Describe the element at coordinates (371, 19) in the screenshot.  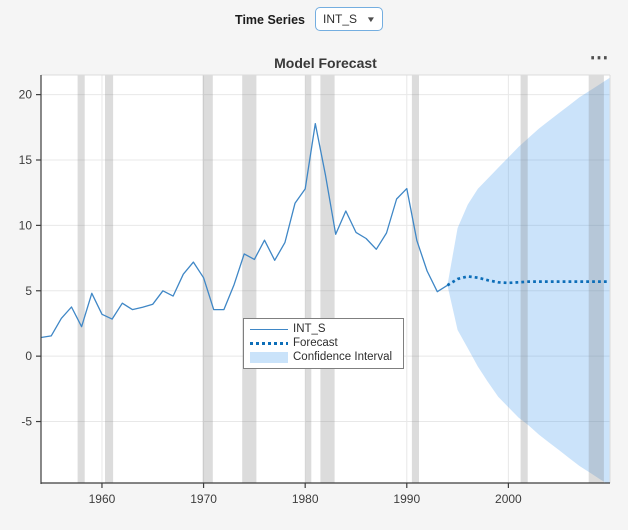
I see `chevron-down-icon: ▼` at that location.